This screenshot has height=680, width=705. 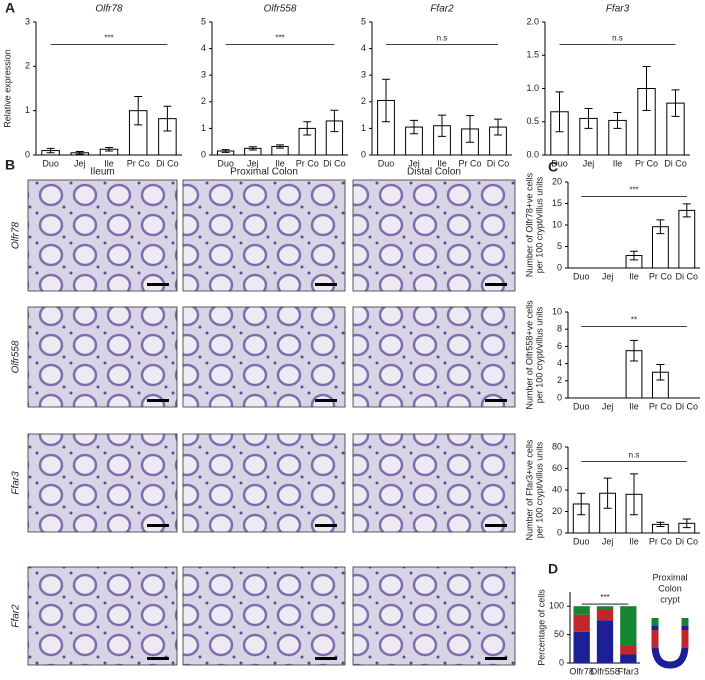 What do you see at coordinates (203, 21) in the screenshot?
I see `y-tick-label: 5` at bounding box center [203, 21].